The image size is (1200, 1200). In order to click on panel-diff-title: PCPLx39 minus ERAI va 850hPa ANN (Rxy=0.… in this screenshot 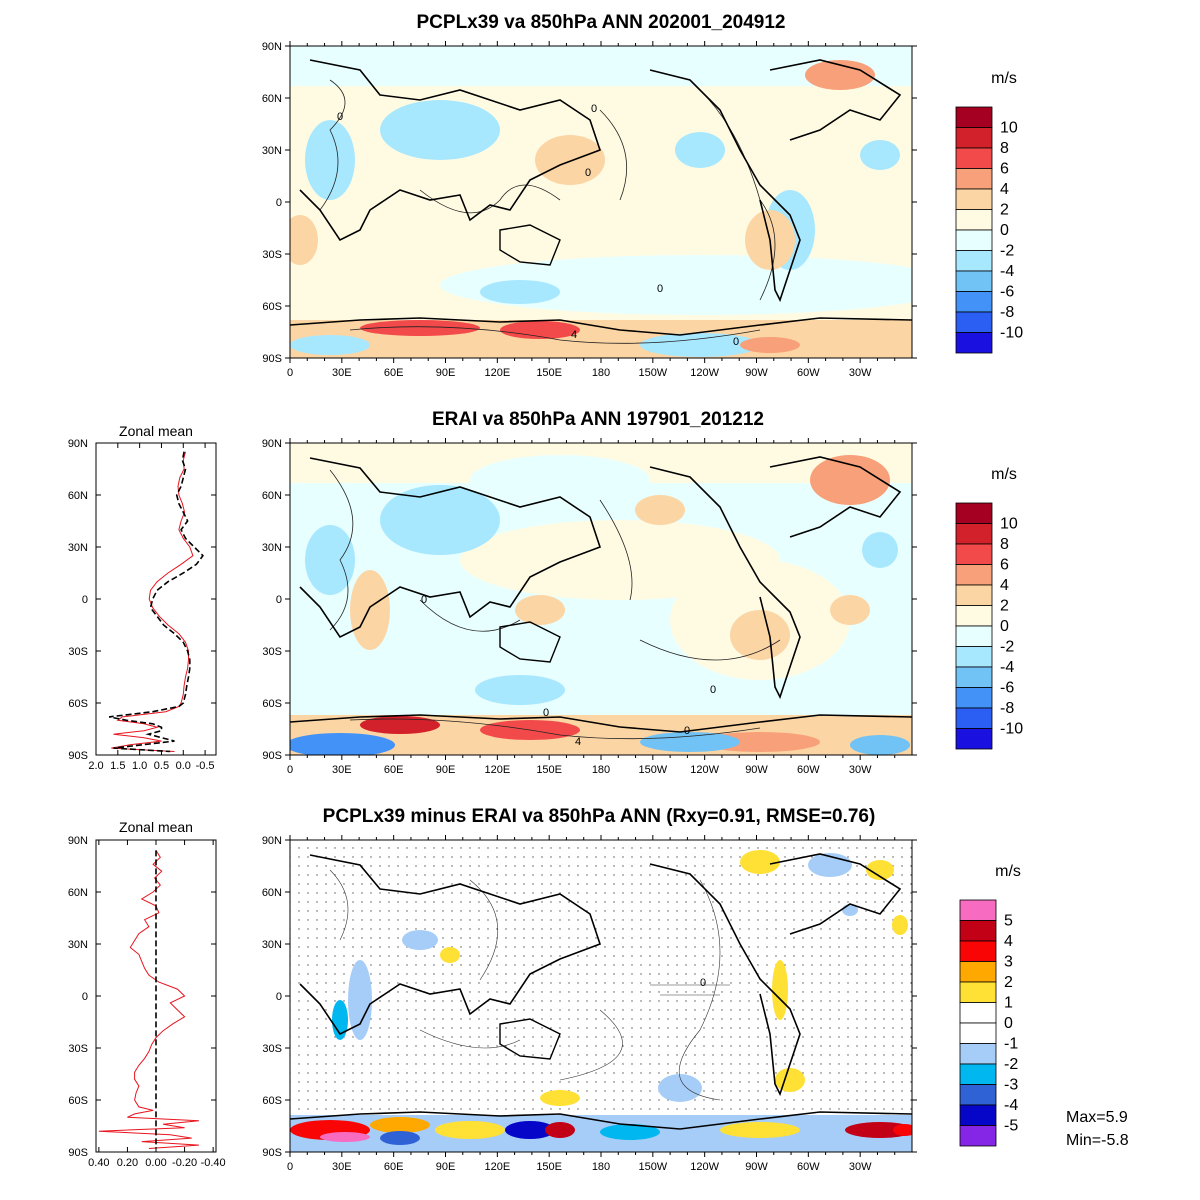, I will do `click(599, 816)`.